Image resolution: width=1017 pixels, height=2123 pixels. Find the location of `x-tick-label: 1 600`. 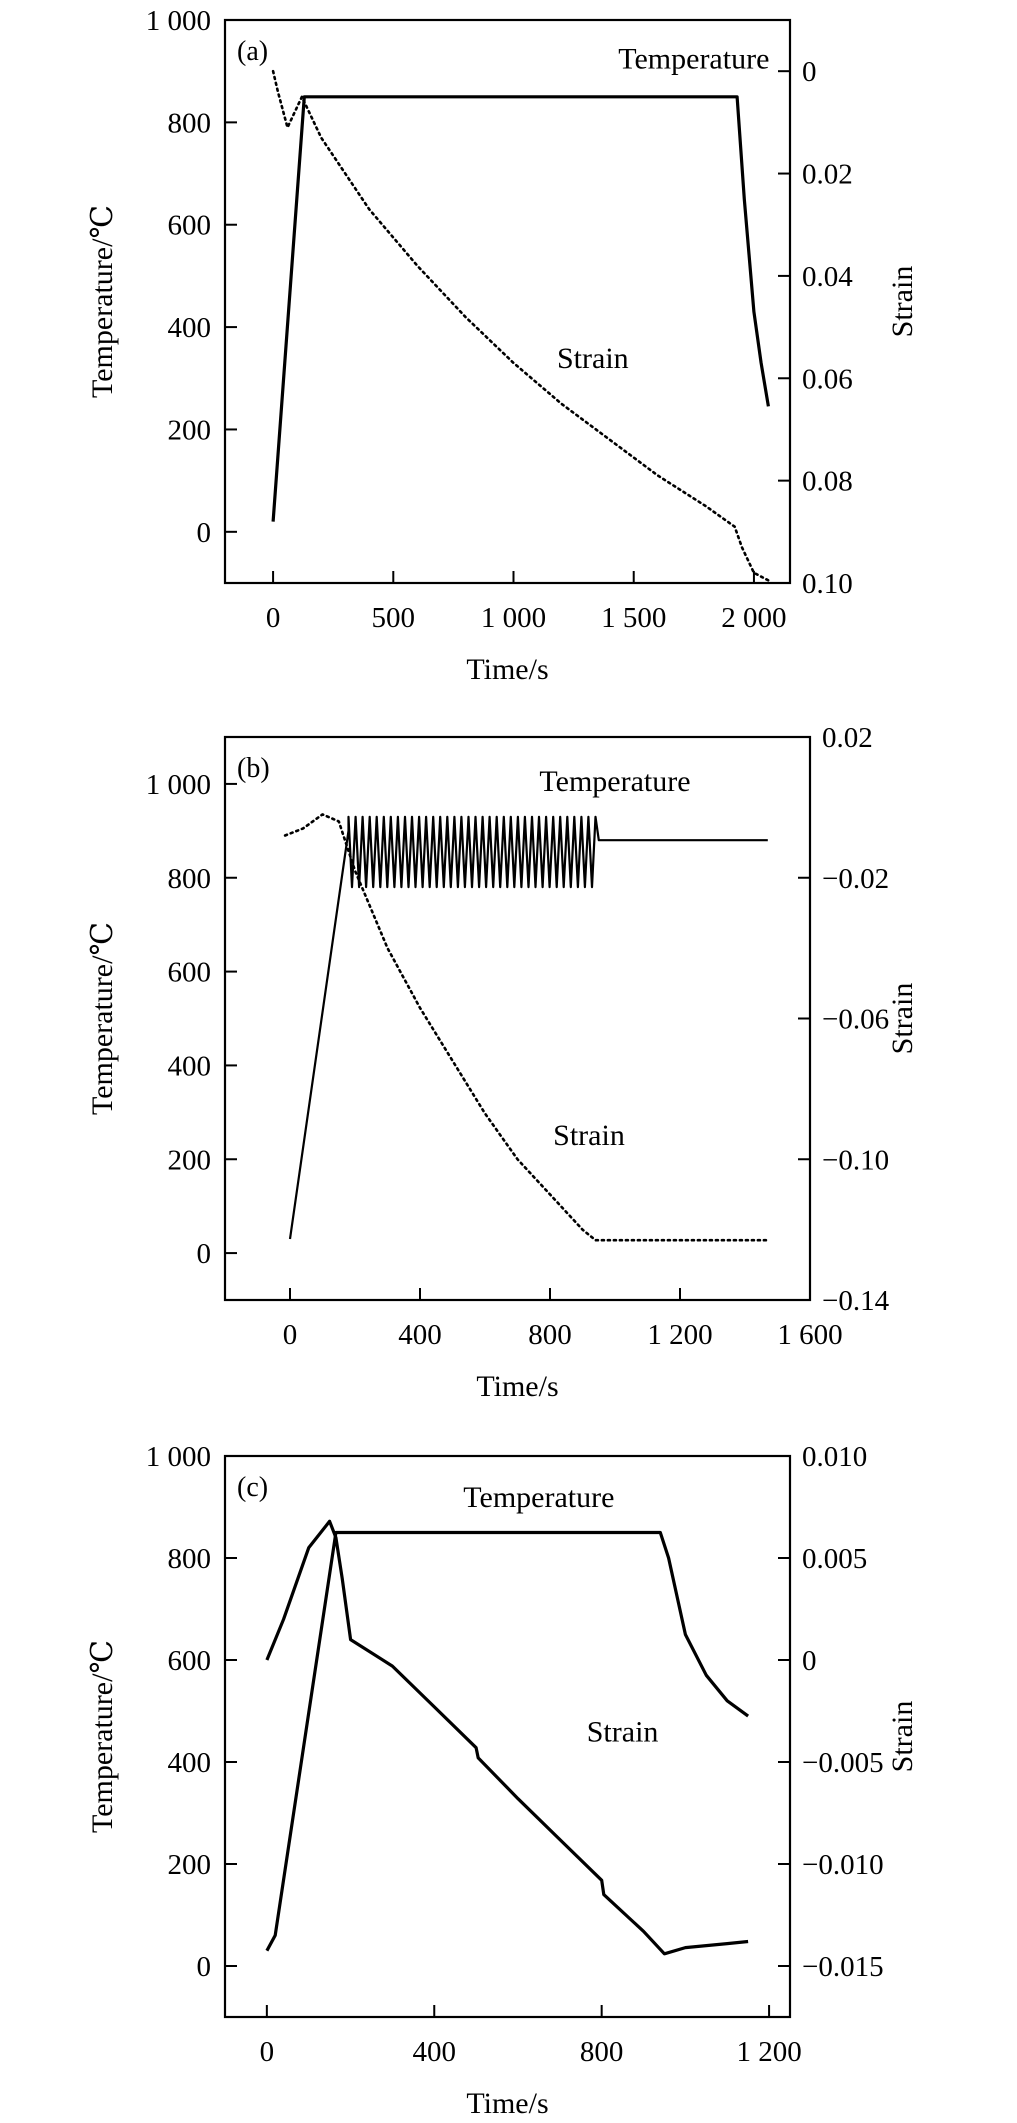

x-tick-label: 1 600 is located at coordinates (809, 1335).